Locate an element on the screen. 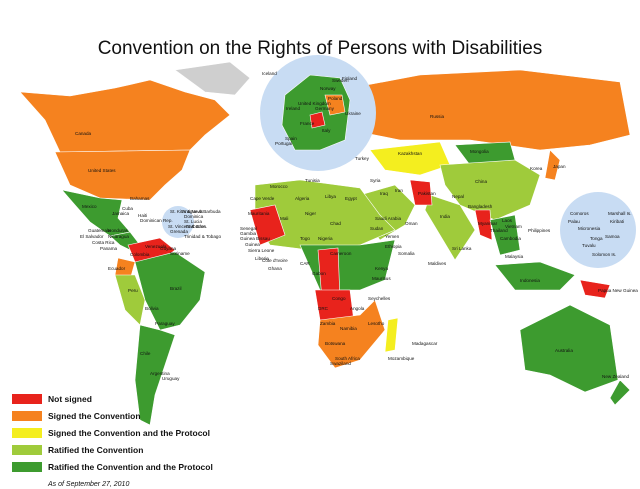 This screenshot has width=640, height=489. country-label: Indonesia is located at coordinates (530, 280).